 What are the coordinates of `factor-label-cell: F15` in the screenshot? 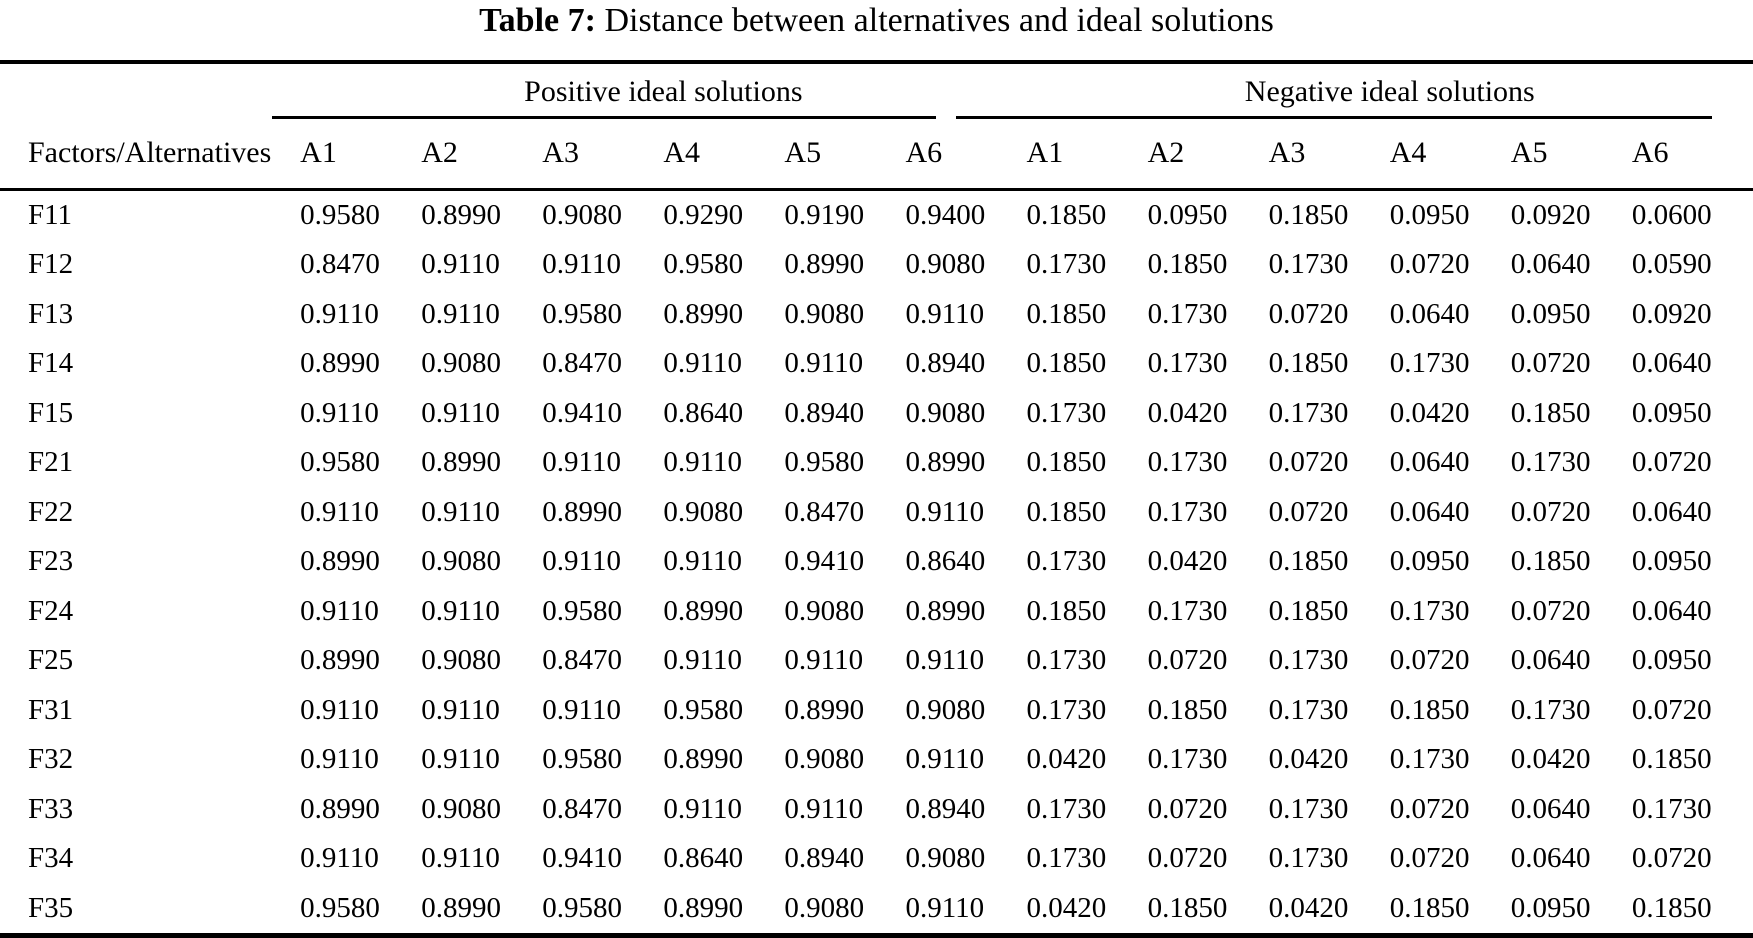 It's located at (51, 412).